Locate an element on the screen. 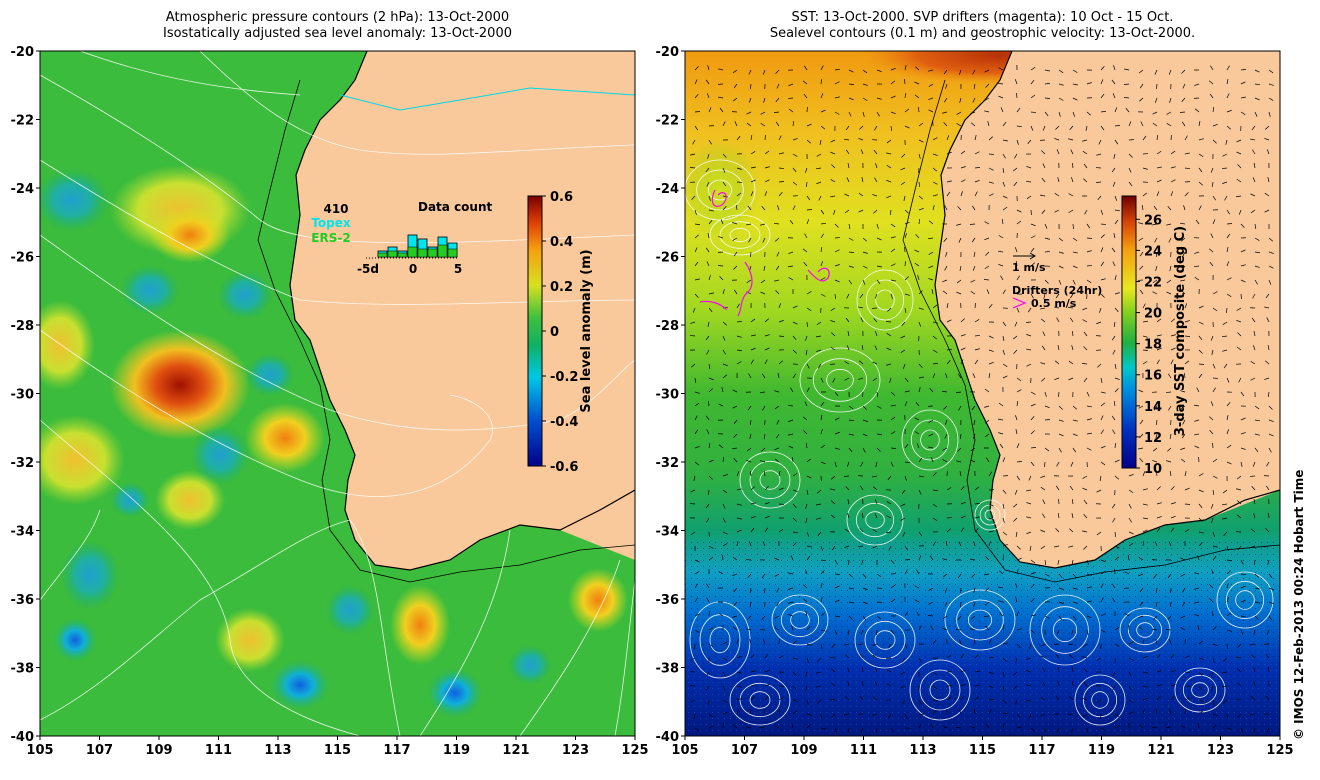 The width and height of the screenshot is (1320, 780). colorbar-tick-label: 22 is located at coordinates (1153, 282).